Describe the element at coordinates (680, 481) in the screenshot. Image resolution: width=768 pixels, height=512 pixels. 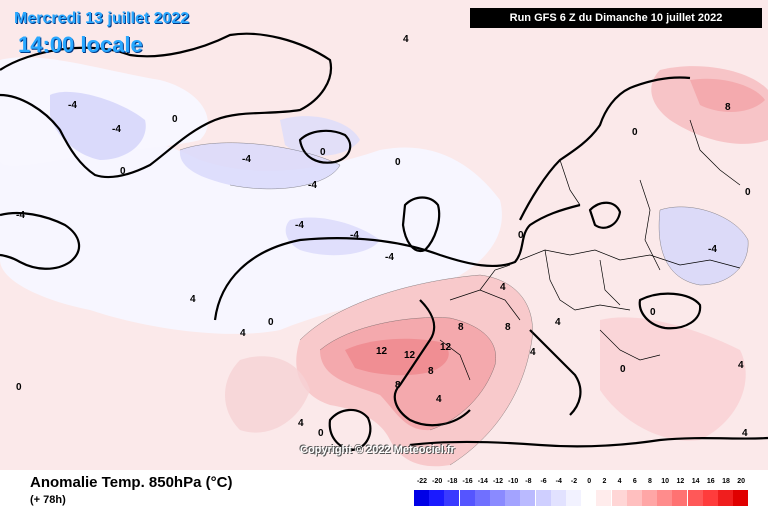
I see `scale-tick-label: 12` at that location.